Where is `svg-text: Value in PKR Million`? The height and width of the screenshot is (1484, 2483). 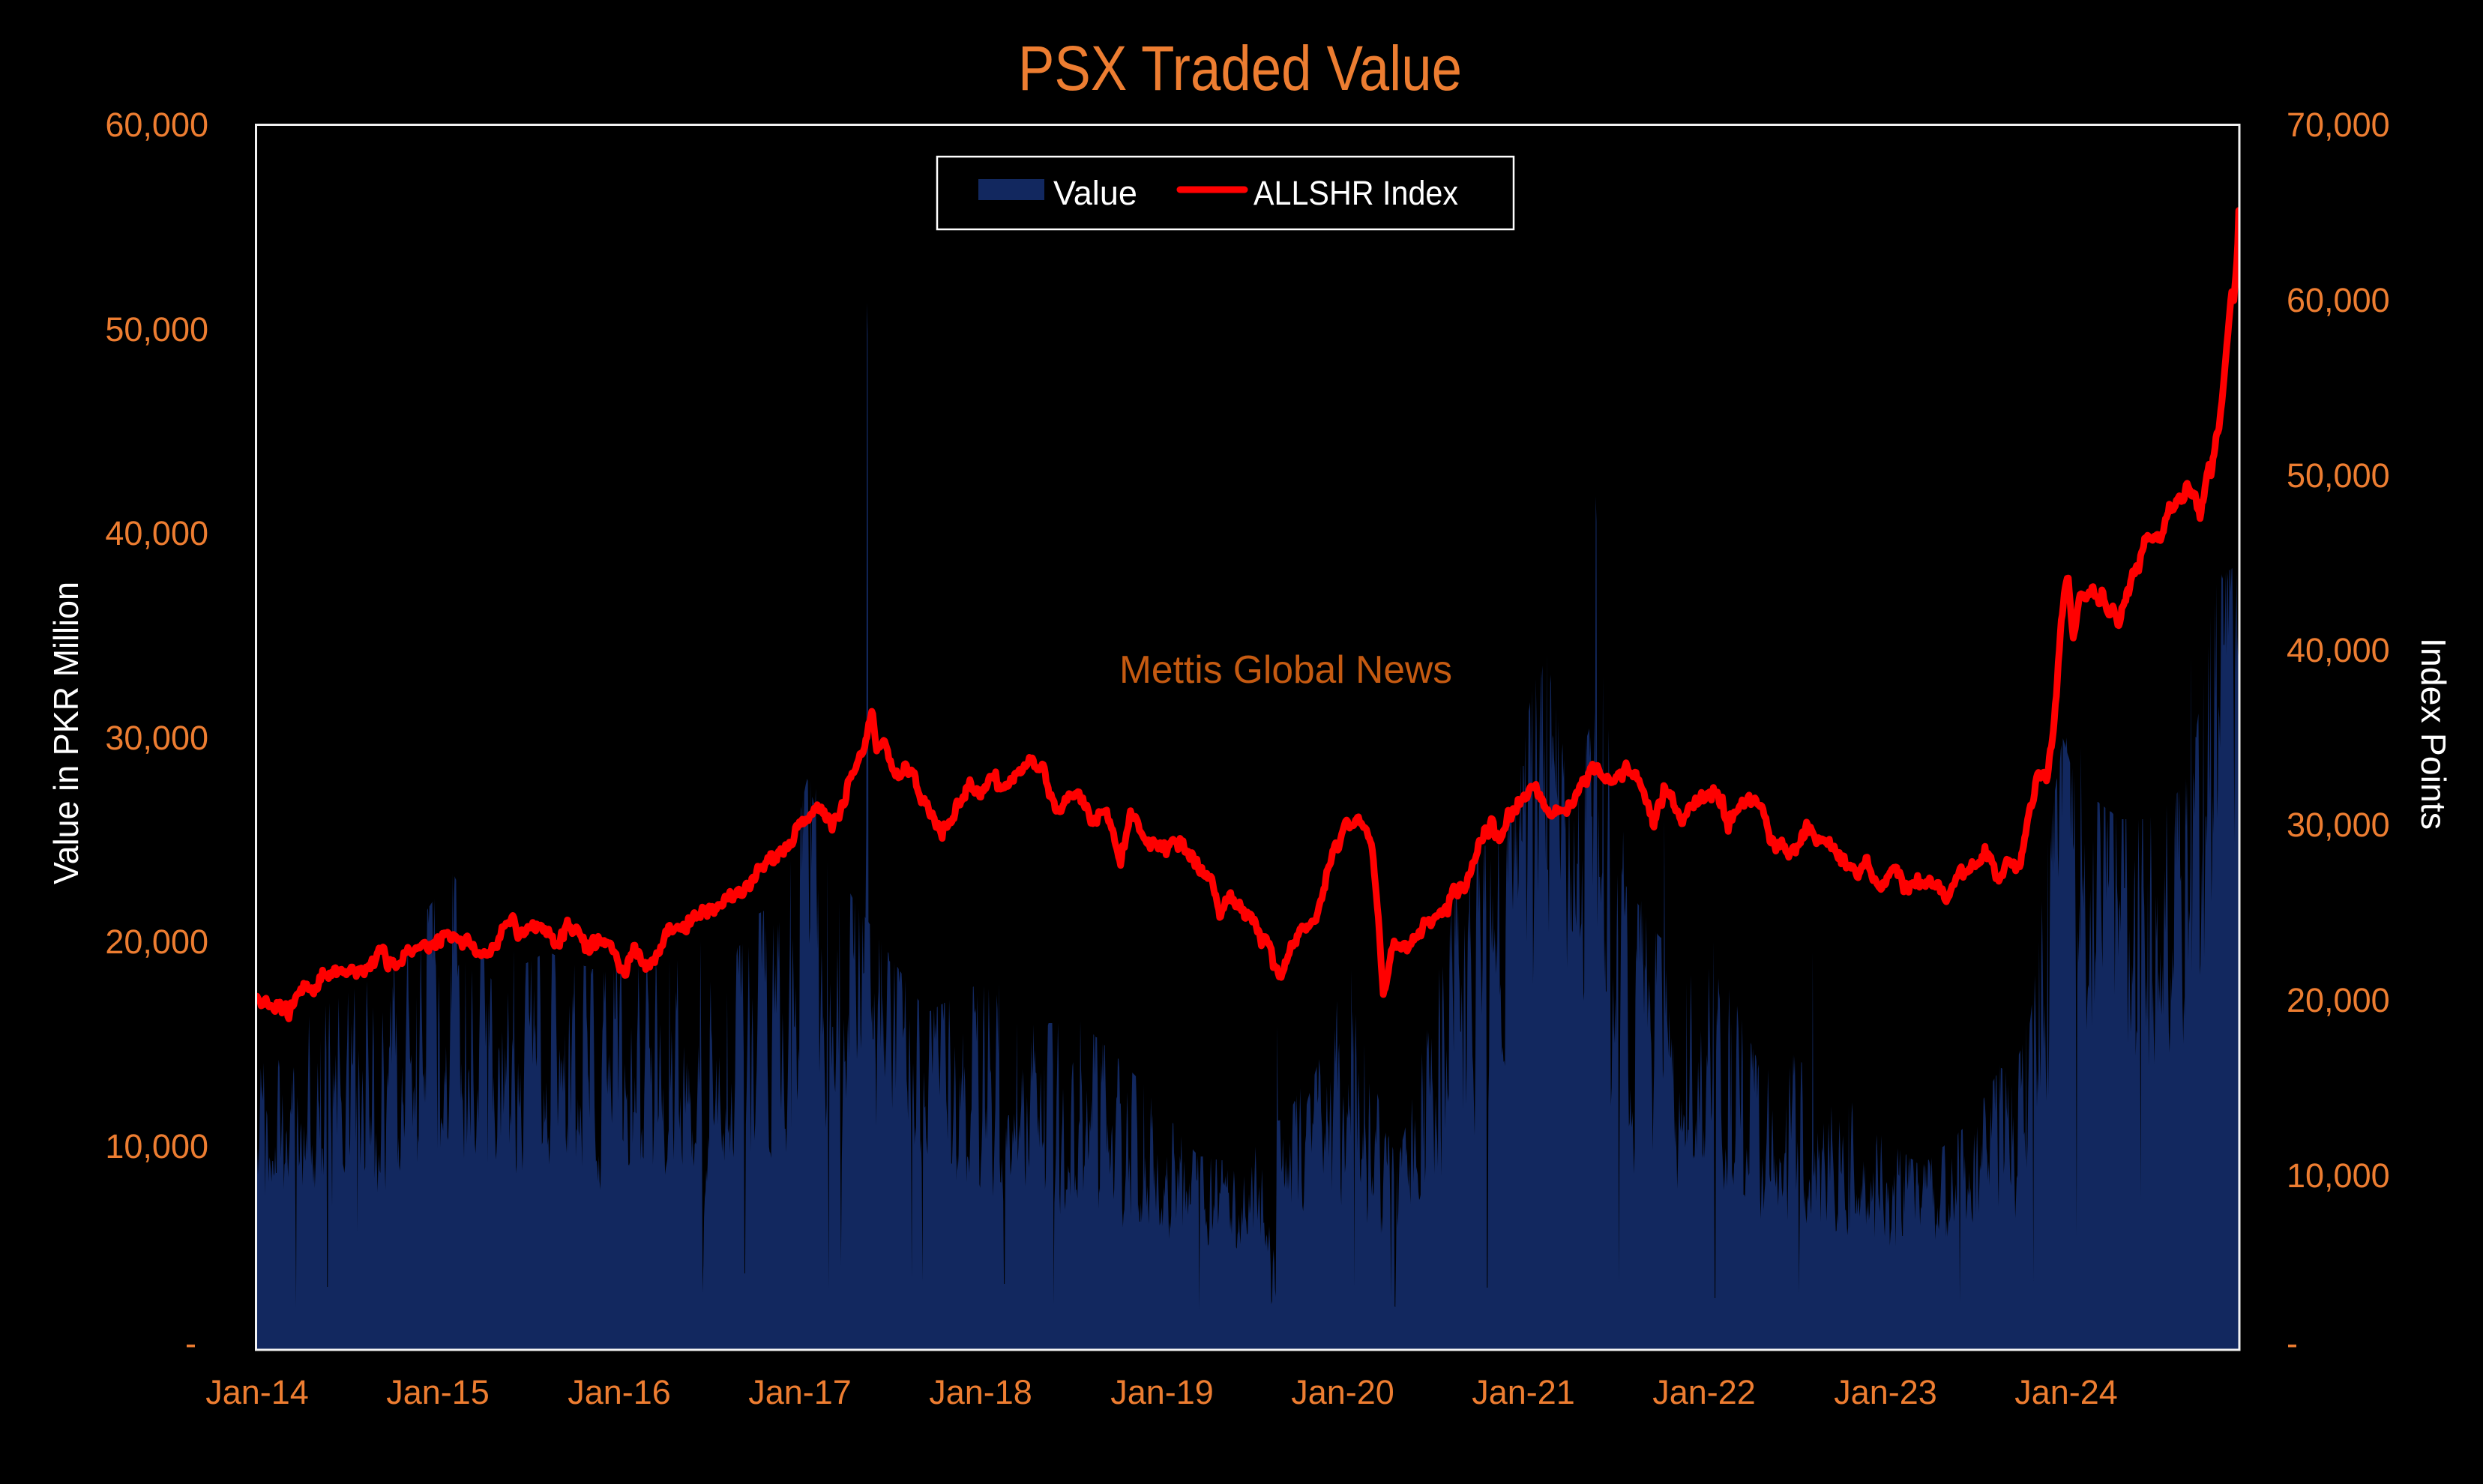 svg-text: Value in PKR Million is located at coordinates (65, 733).